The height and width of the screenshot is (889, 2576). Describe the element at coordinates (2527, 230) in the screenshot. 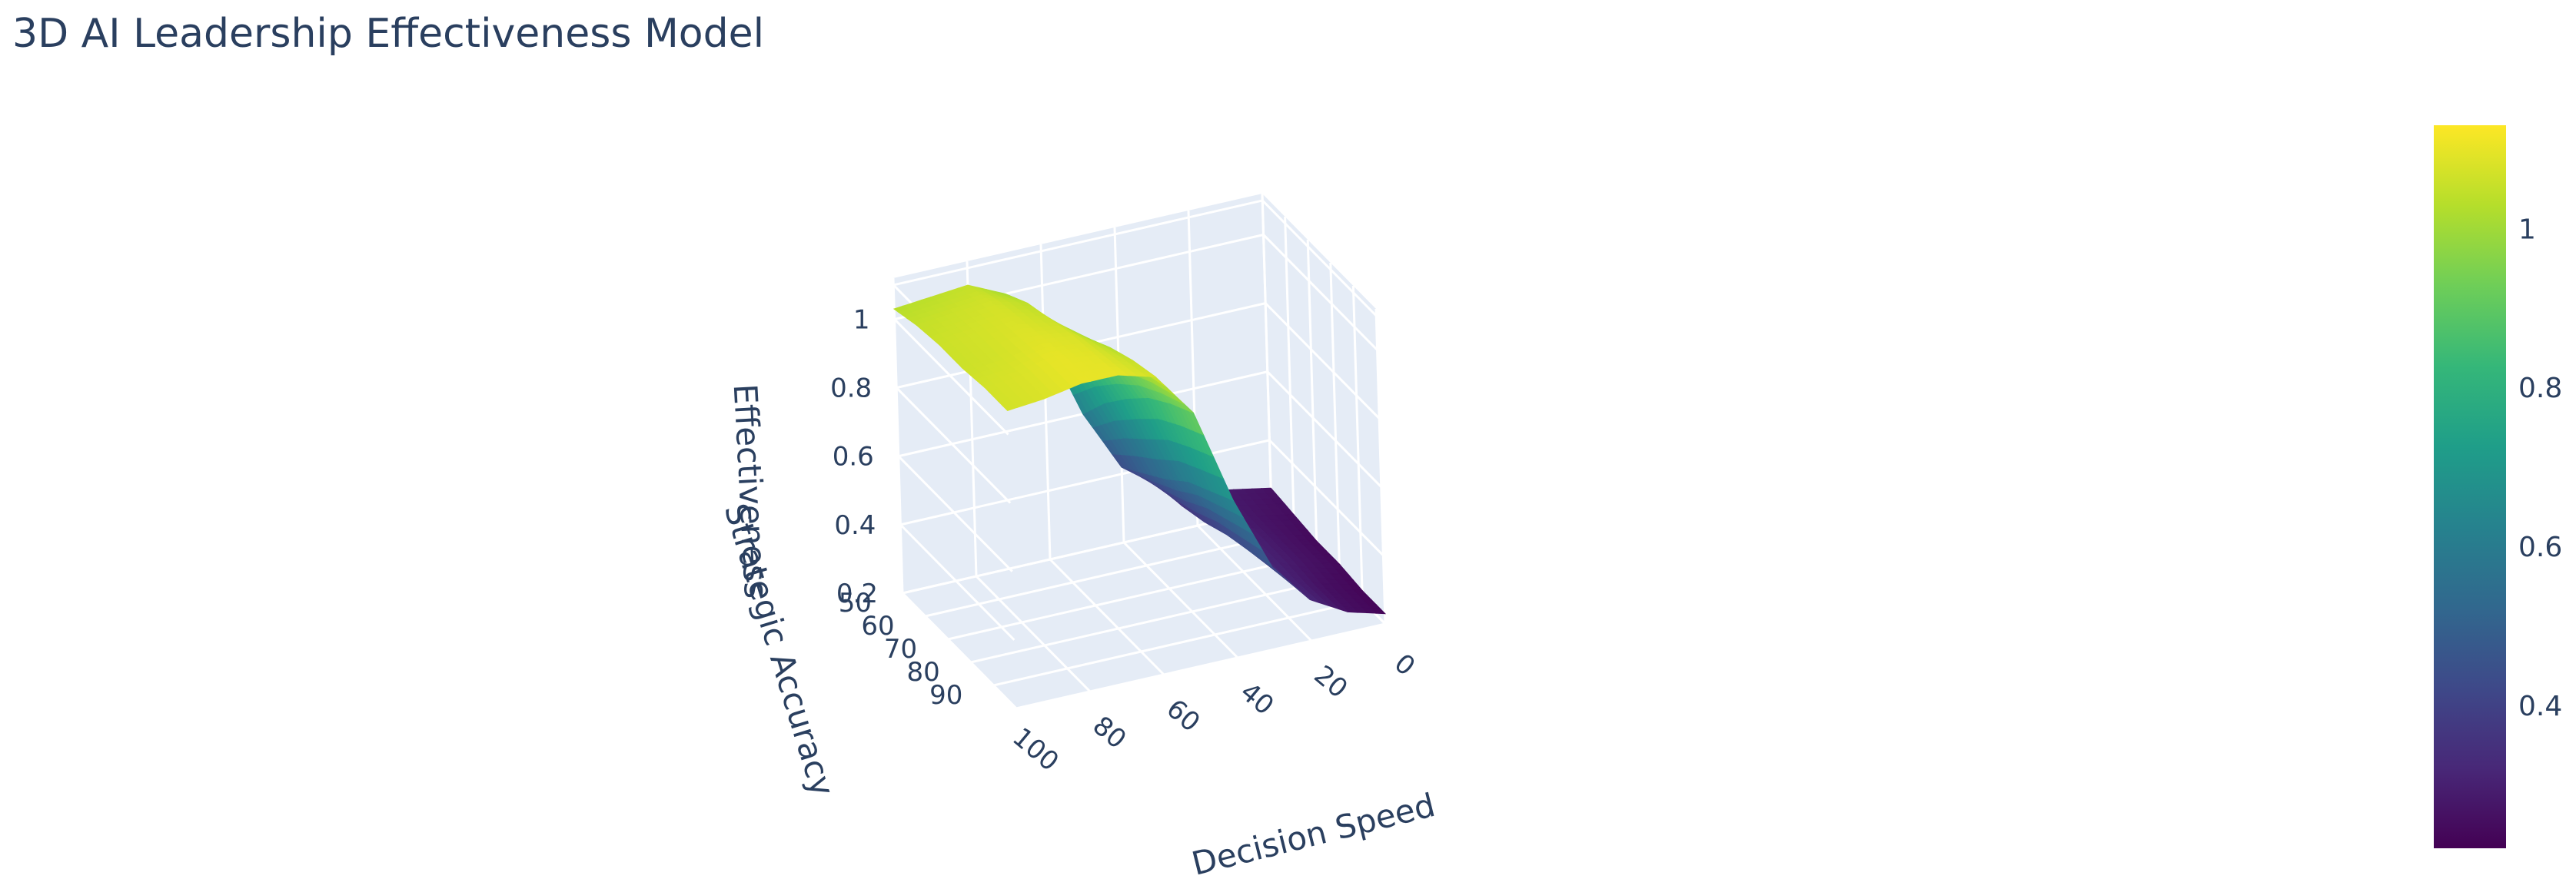

I see `colorbar-tick-label: 1` at that location.